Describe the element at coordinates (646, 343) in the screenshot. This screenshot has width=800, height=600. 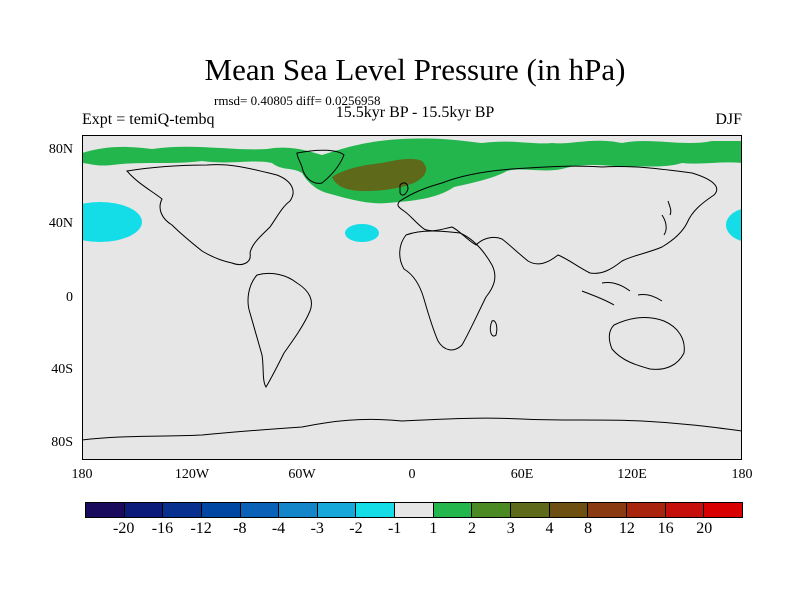
I see `coast-australia` at that location.